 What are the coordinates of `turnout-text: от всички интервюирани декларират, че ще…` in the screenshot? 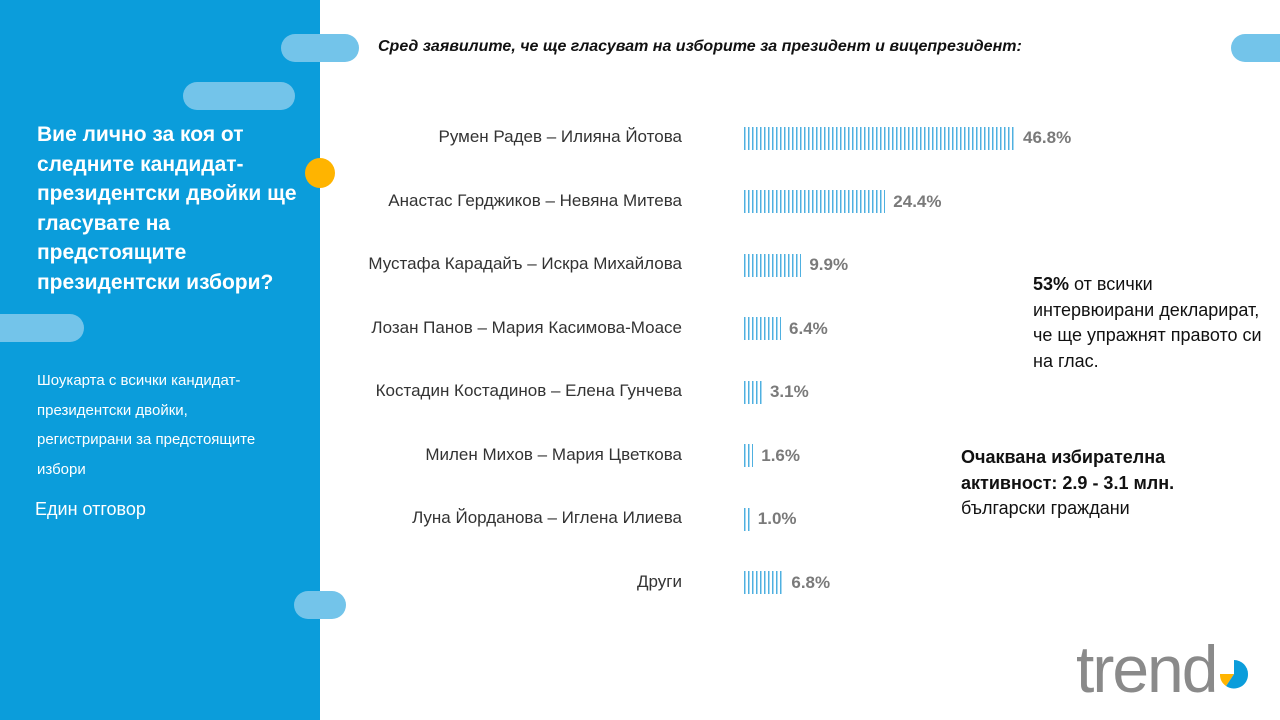 It's located at (1147, 322).